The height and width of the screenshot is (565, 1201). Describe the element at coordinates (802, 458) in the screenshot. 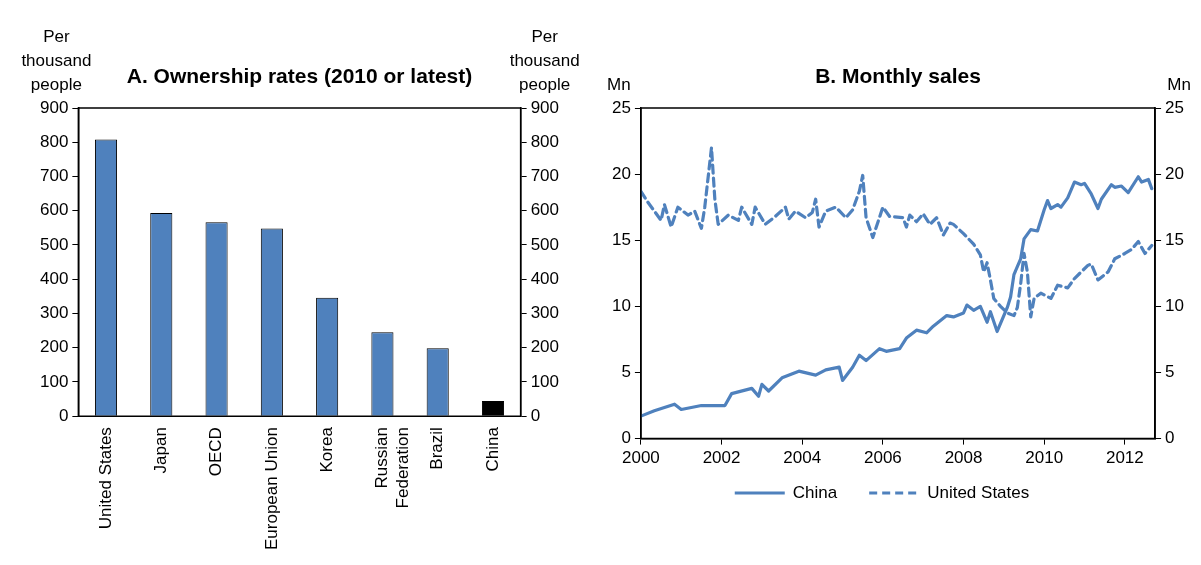

I see `x-tick-label: 2004` at that location.